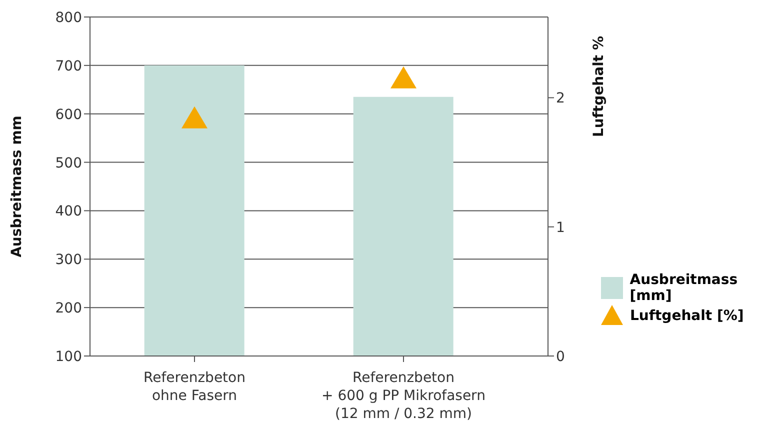  What do you see at coordinates (404, 396) in the screenshot?
I see `x-tick-label: Referenzbeton + 600 g PP Mikrofasern (12 mm / 0.32 mm)` at bounding box center [404, 396].